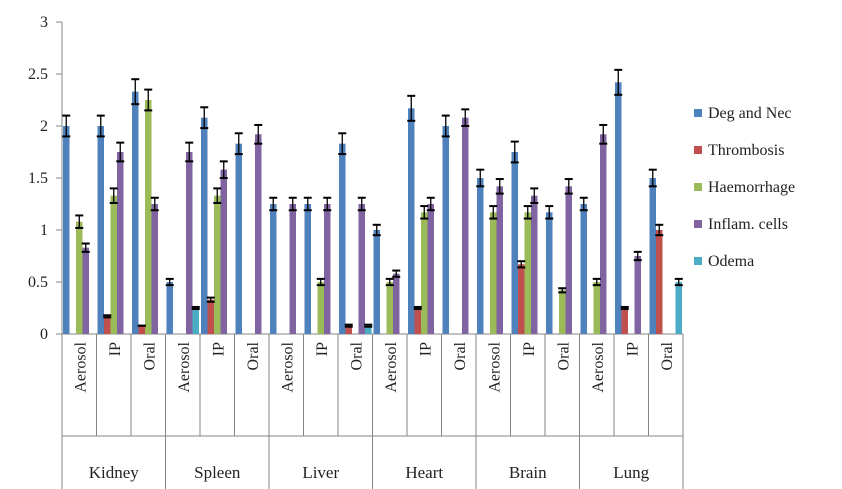 This screenshot has width=842, height=489. What do you see at coordinates (44, 334) in the screenshot?
I see `y-tick-label: 0` at bounding box center [44, 334].